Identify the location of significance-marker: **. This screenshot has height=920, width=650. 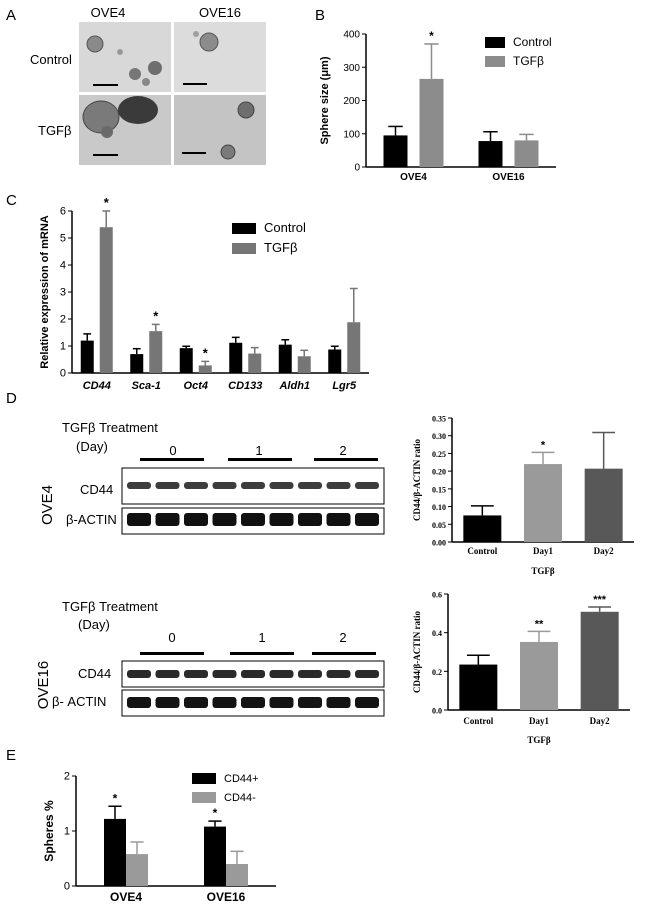
(539, 624).